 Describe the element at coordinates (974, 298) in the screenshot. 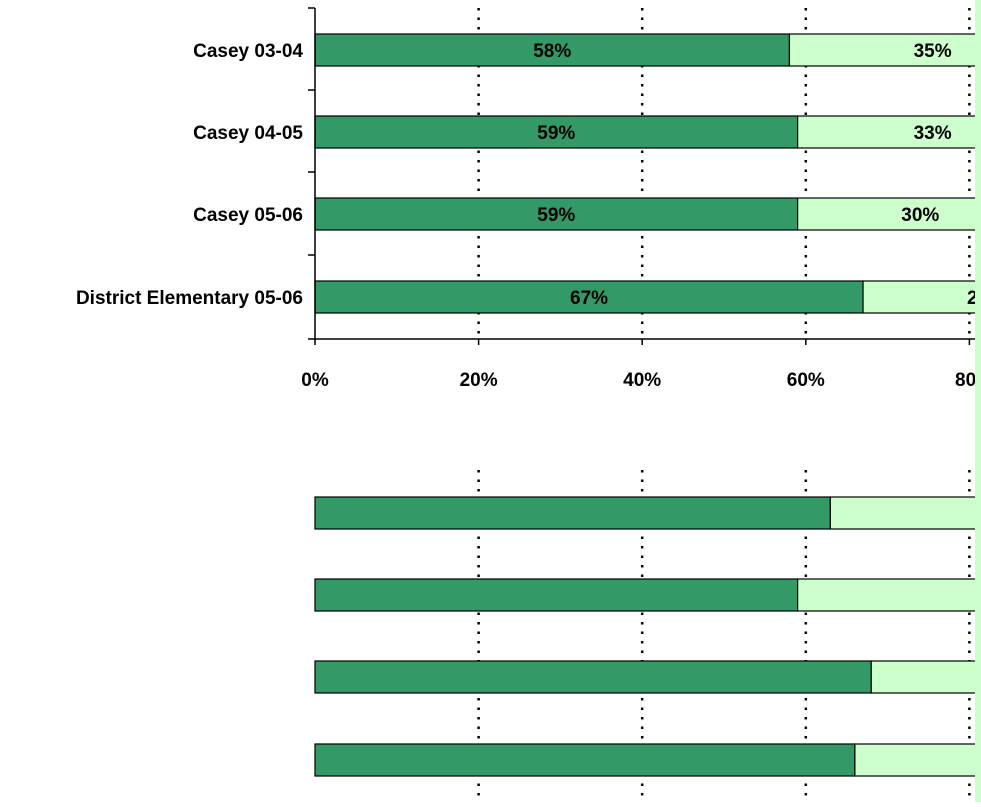

I see `data-label: 28` at that location.